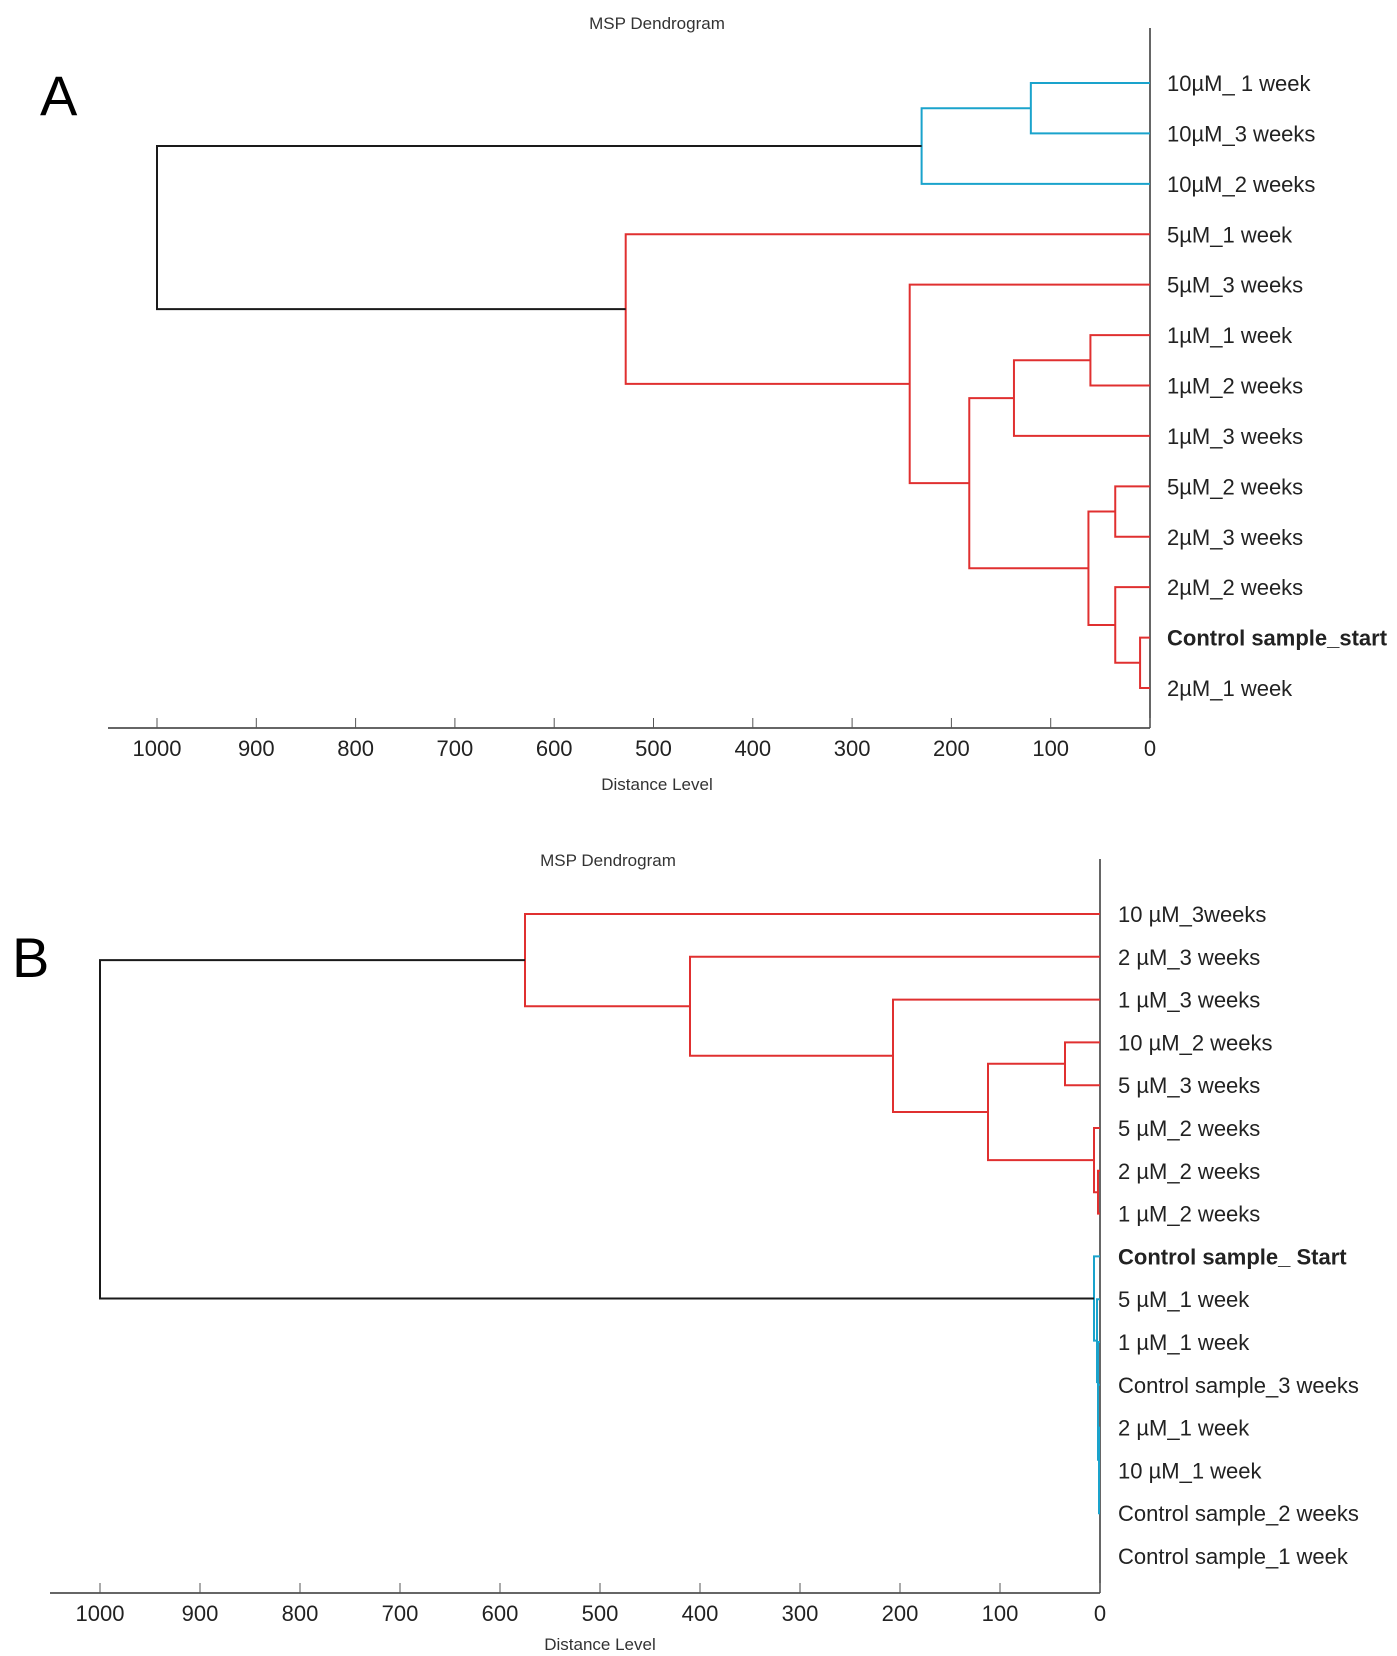 This screenshot has width=1397, height=1656. Describe the element at coordinates (1277, 638) in the screenshot. I see `leaf-label: Control sample_start` at that location.